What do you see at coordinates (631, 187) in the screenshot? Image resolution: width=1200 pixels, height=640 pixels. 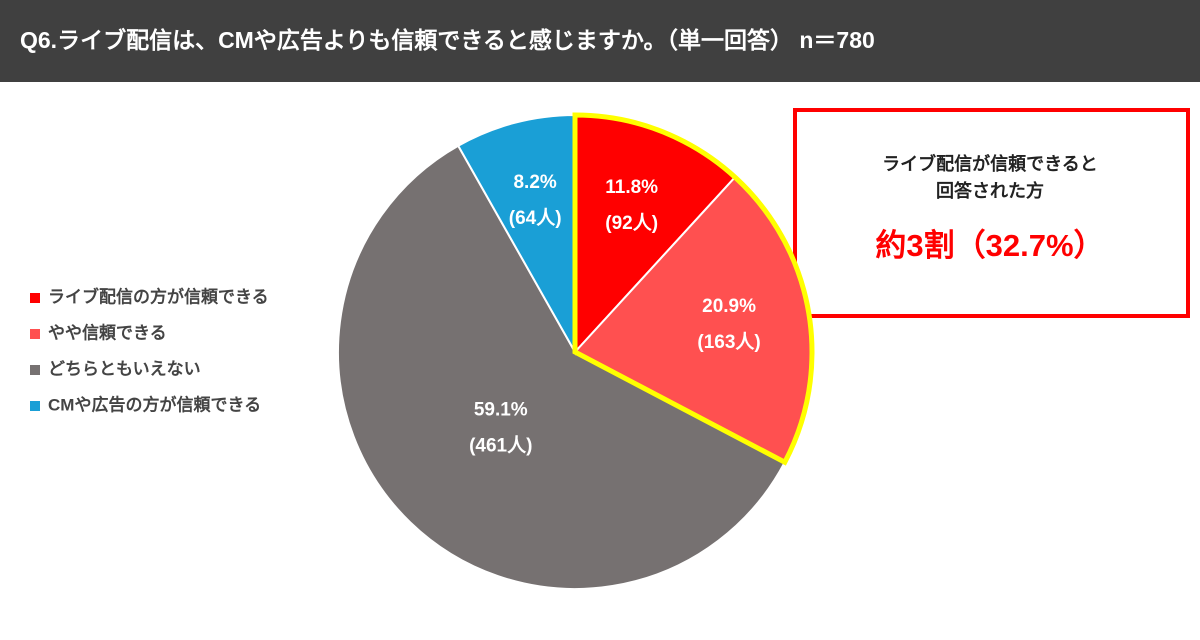 I see `value-label: 11.8%` at bounding box center [631, 187].